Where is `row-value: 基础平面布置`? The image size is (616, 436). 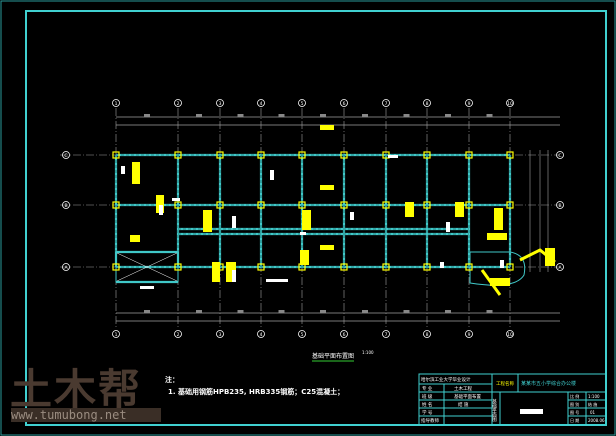
row-value: 基础平面布置 is located at coordinates (467, 396).